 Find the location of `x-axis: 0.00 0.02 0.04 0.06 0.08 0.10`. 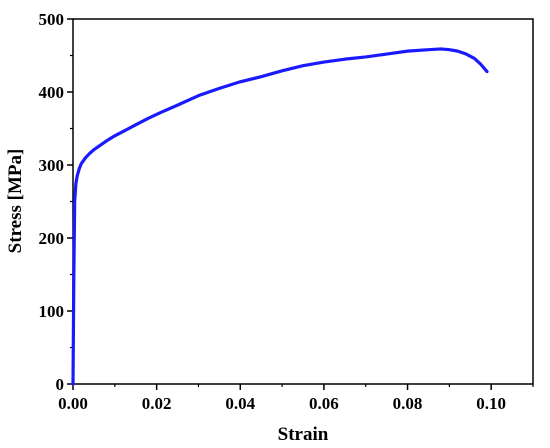

x-axis: 0.00 0.02 0.04 0.06 0.08 0.10 is located at coordinates (296, 398).